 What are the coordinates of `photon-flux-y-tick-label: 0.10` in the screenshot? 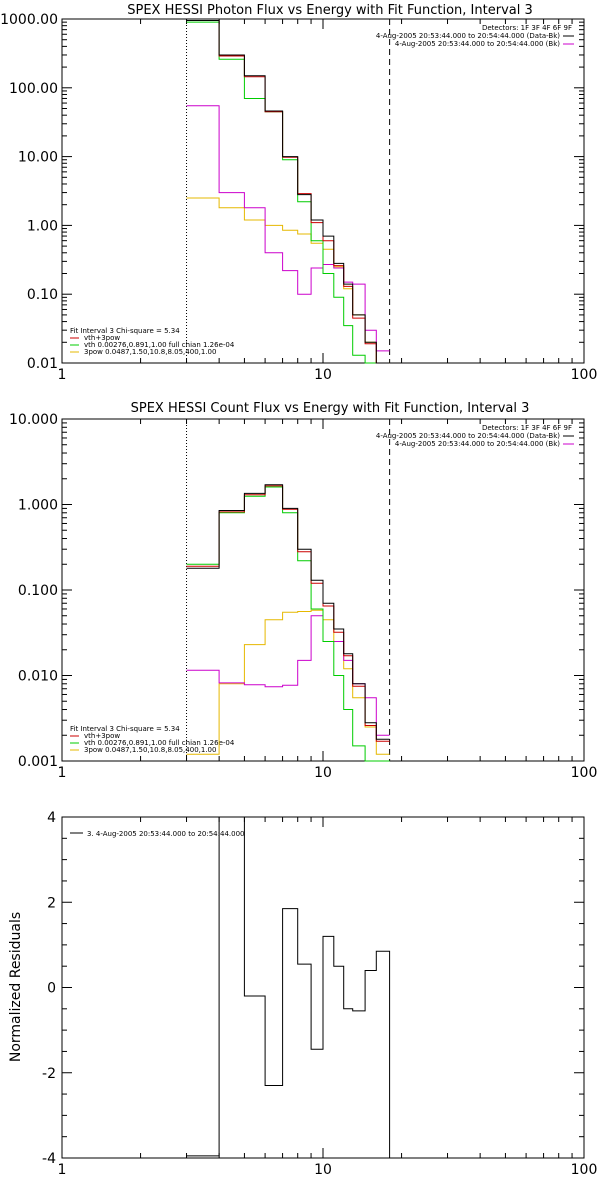 It's located at (42, 295).